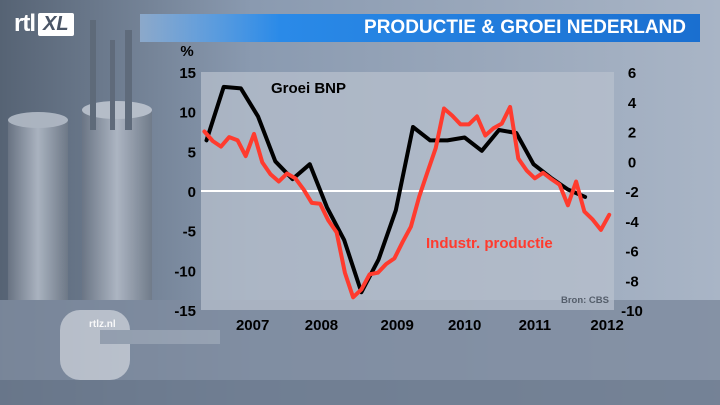 The image size is (720, 405). Describe the element at coordinates (489, 243) in the screenshot. I see `label-industr-productie: Industr. productie` at that location.